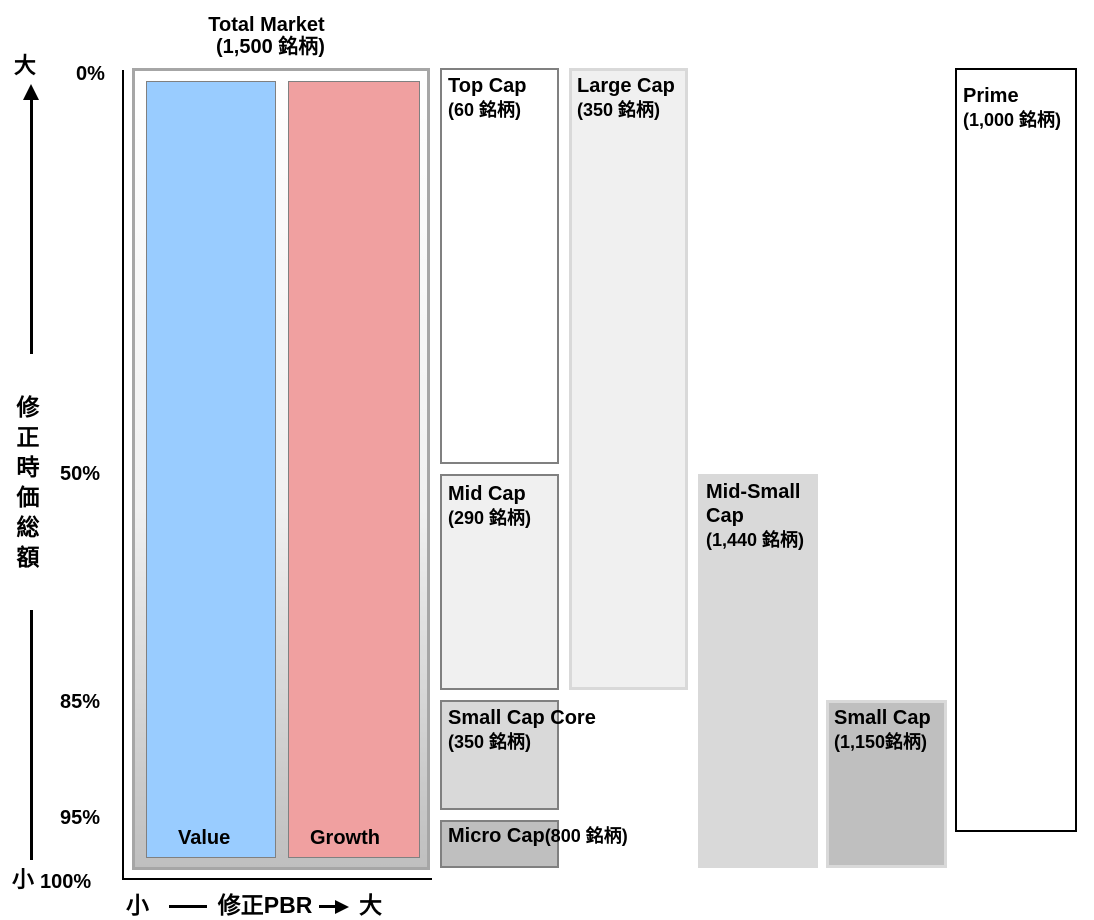 The image size is (1094, 920). I want to click on y-axis-arrow-up, so click(31, 225).